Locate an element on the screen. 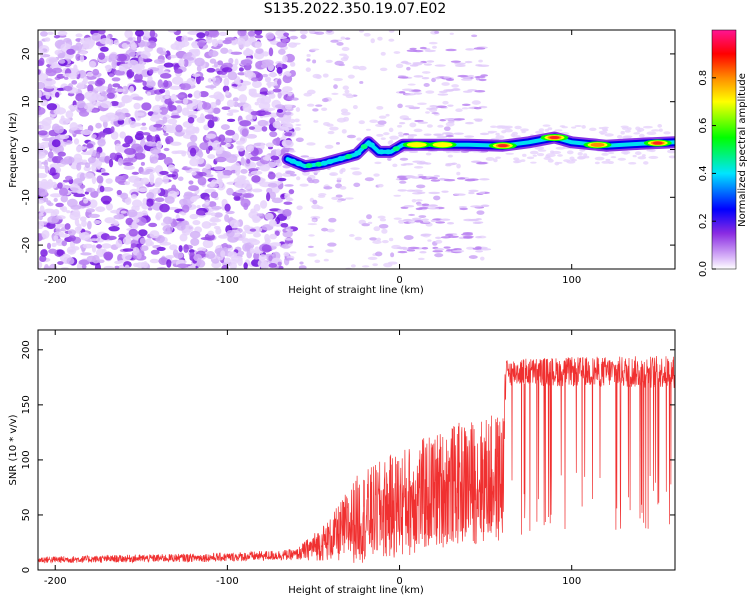 Image resolution: width=750 pixels, height=600 pixels. spectrogram-xlabel: Height of straight line (km) is located at coordinates (356, 290).